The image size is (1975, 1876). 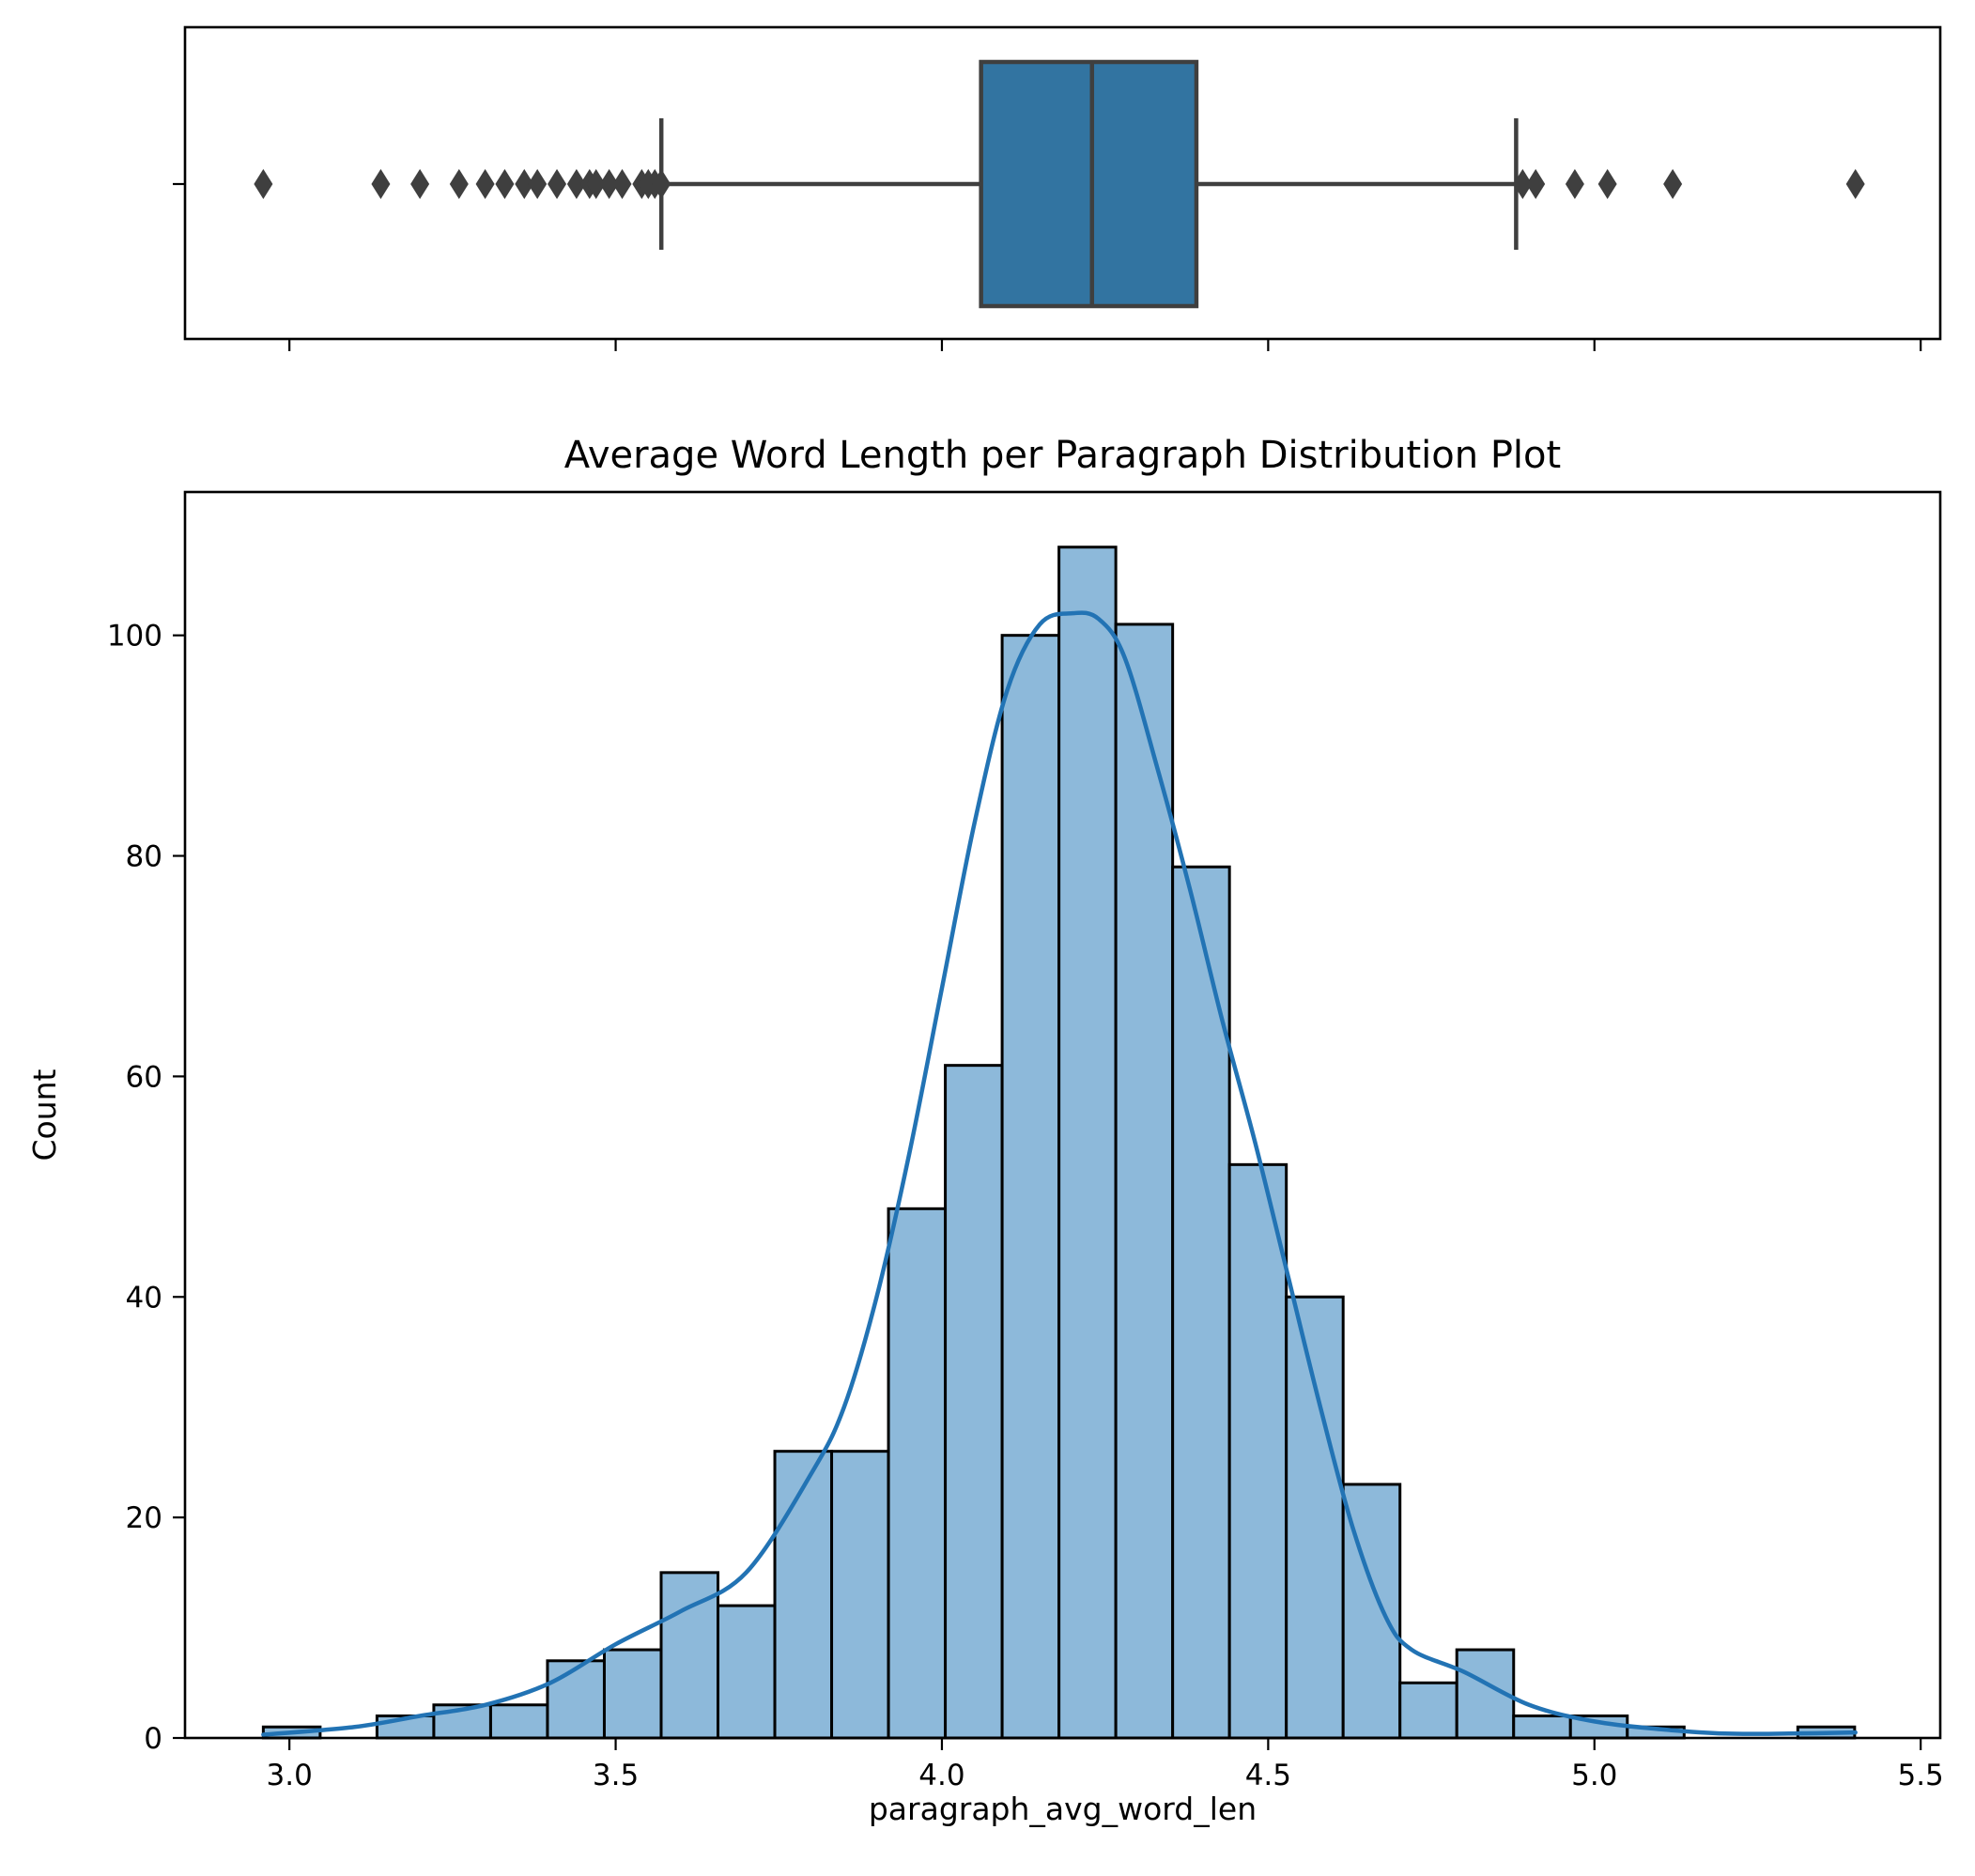 What do you see at coordinates (616, 1775) in the screenshot?
I see `x-tick-label: 3.5` at bounding box center [616, 1775].